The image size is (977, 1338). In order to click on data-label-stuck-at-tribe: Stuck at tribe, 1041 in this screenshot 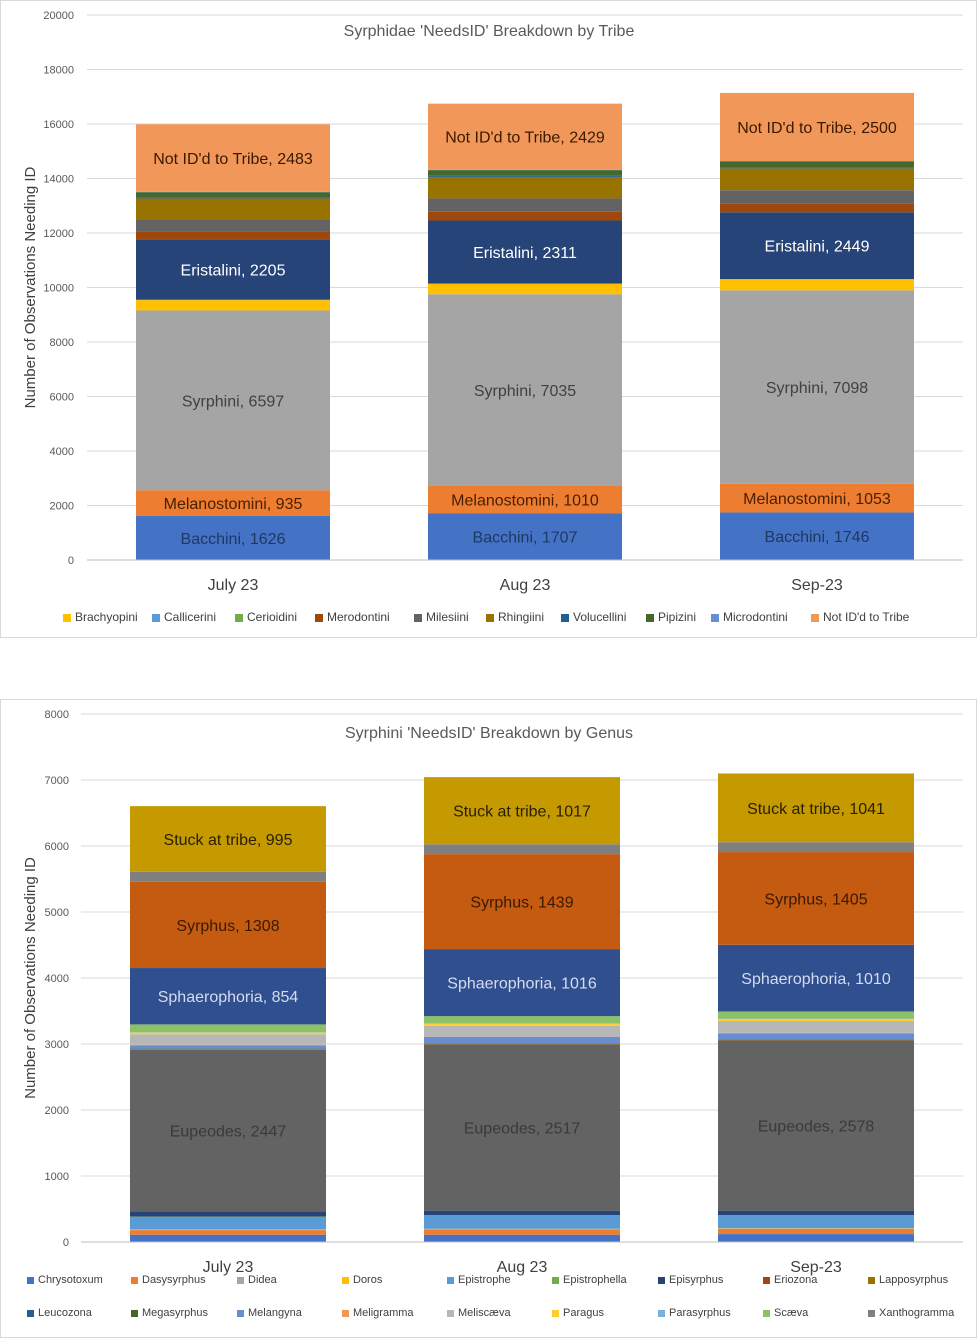, I will do `click(816, 809)`.